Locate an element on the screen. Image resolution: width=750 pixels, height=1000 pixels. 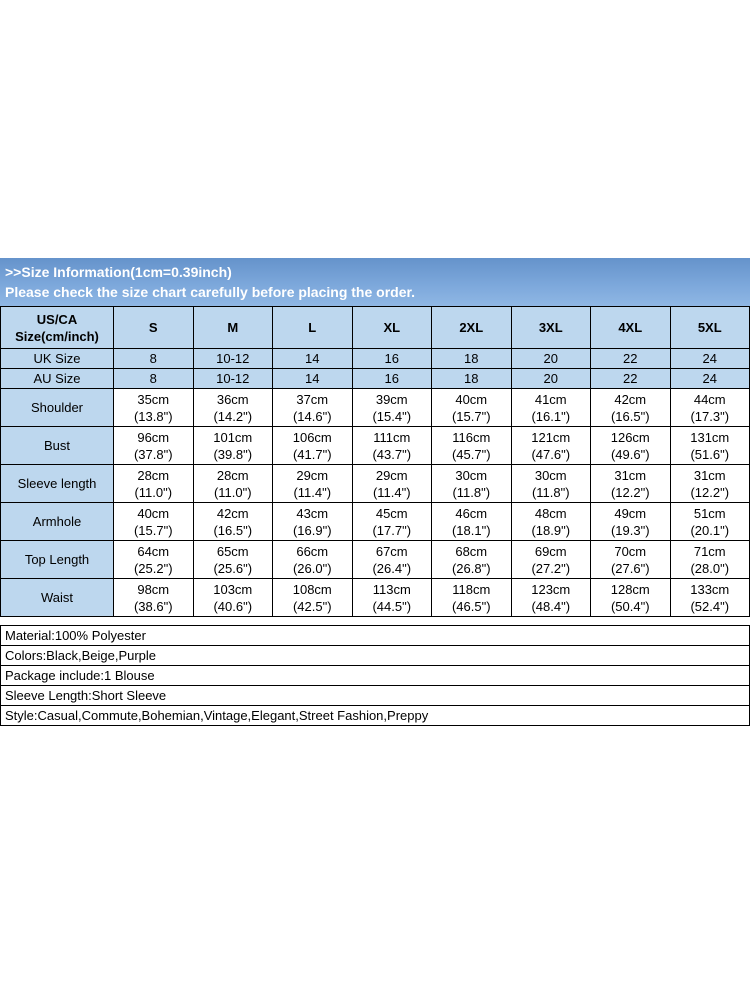
measurement-cell: 46cm (18.1") is located at coordinates (471, 521).